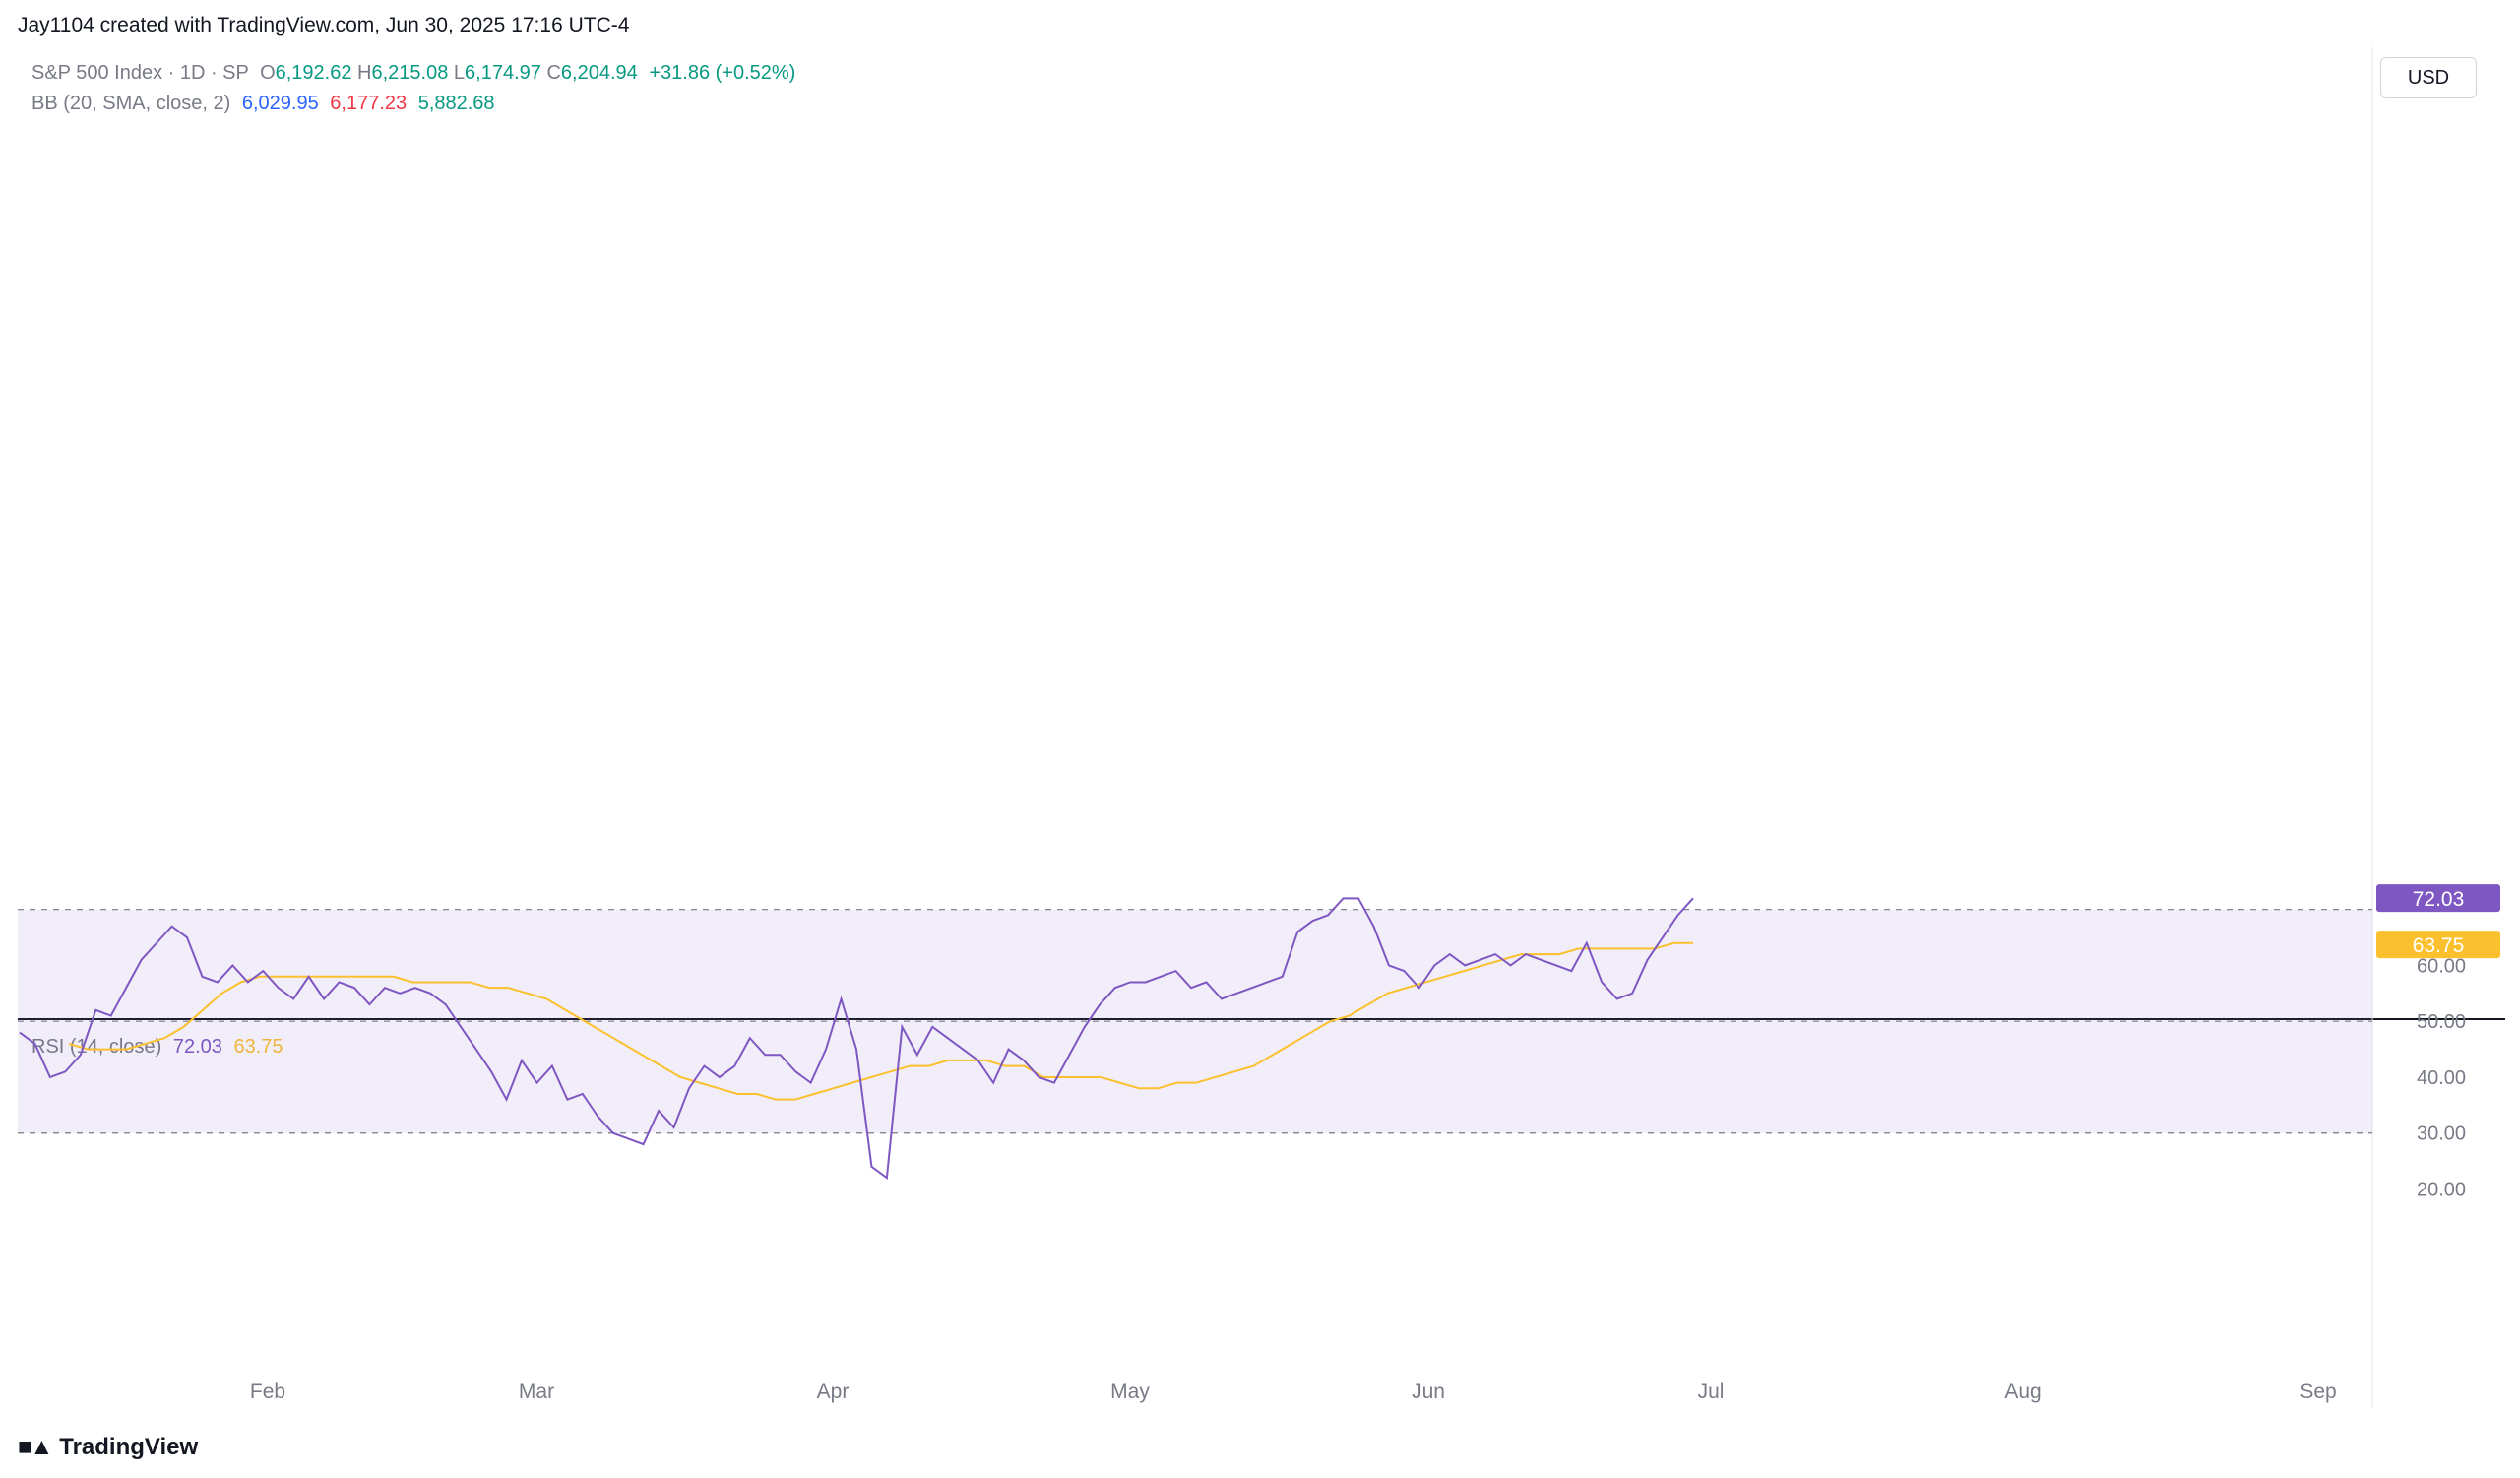  I want to click on time-axis-tick: Apr, so click(833, 1392).